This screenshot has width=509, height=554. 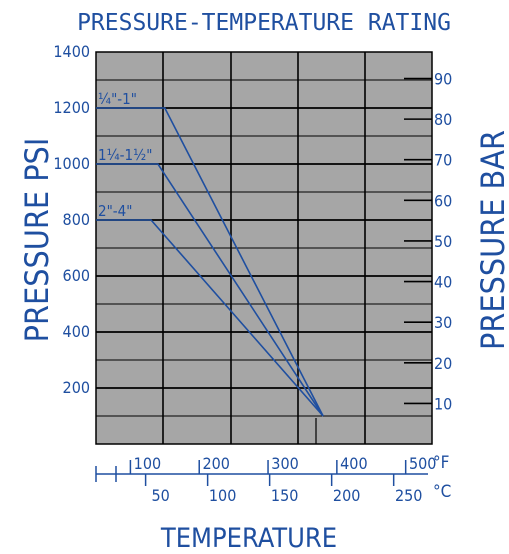 What do you see at coordinates (443, 282) in the screenshot?
I see `bar-tick-label: 40` at bounding box center [443, 282].